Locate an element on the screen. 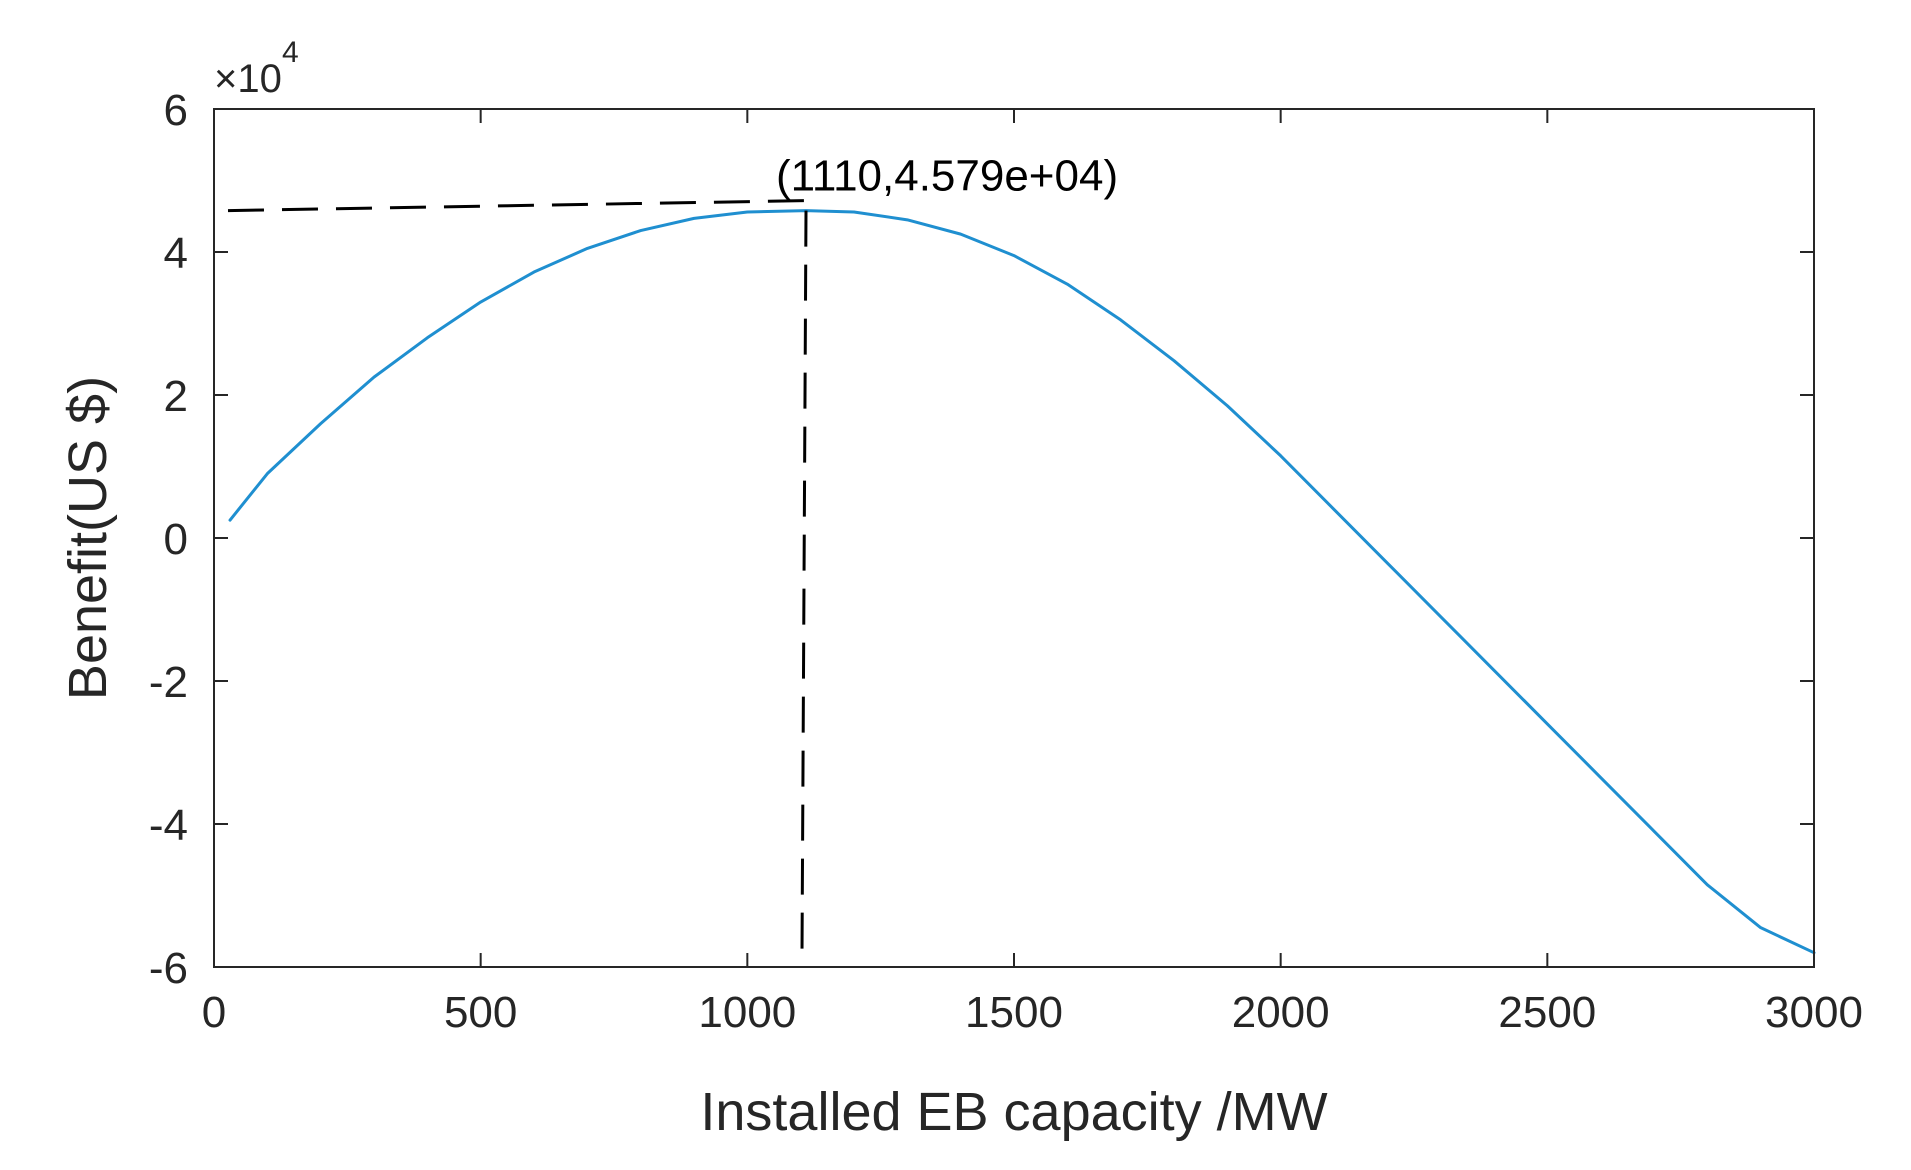 Image resolution: width=1911 pixels, height=1170 pixels. y-axis-exponent-power: 4 is located at coordinates (290, 52).